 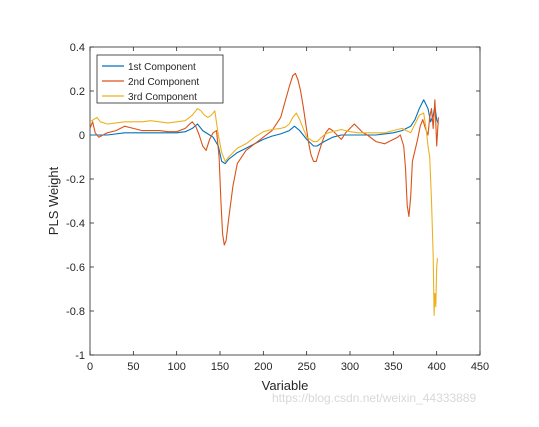 I want to click on x-tick-label: 300, so click(x=350, y=367).